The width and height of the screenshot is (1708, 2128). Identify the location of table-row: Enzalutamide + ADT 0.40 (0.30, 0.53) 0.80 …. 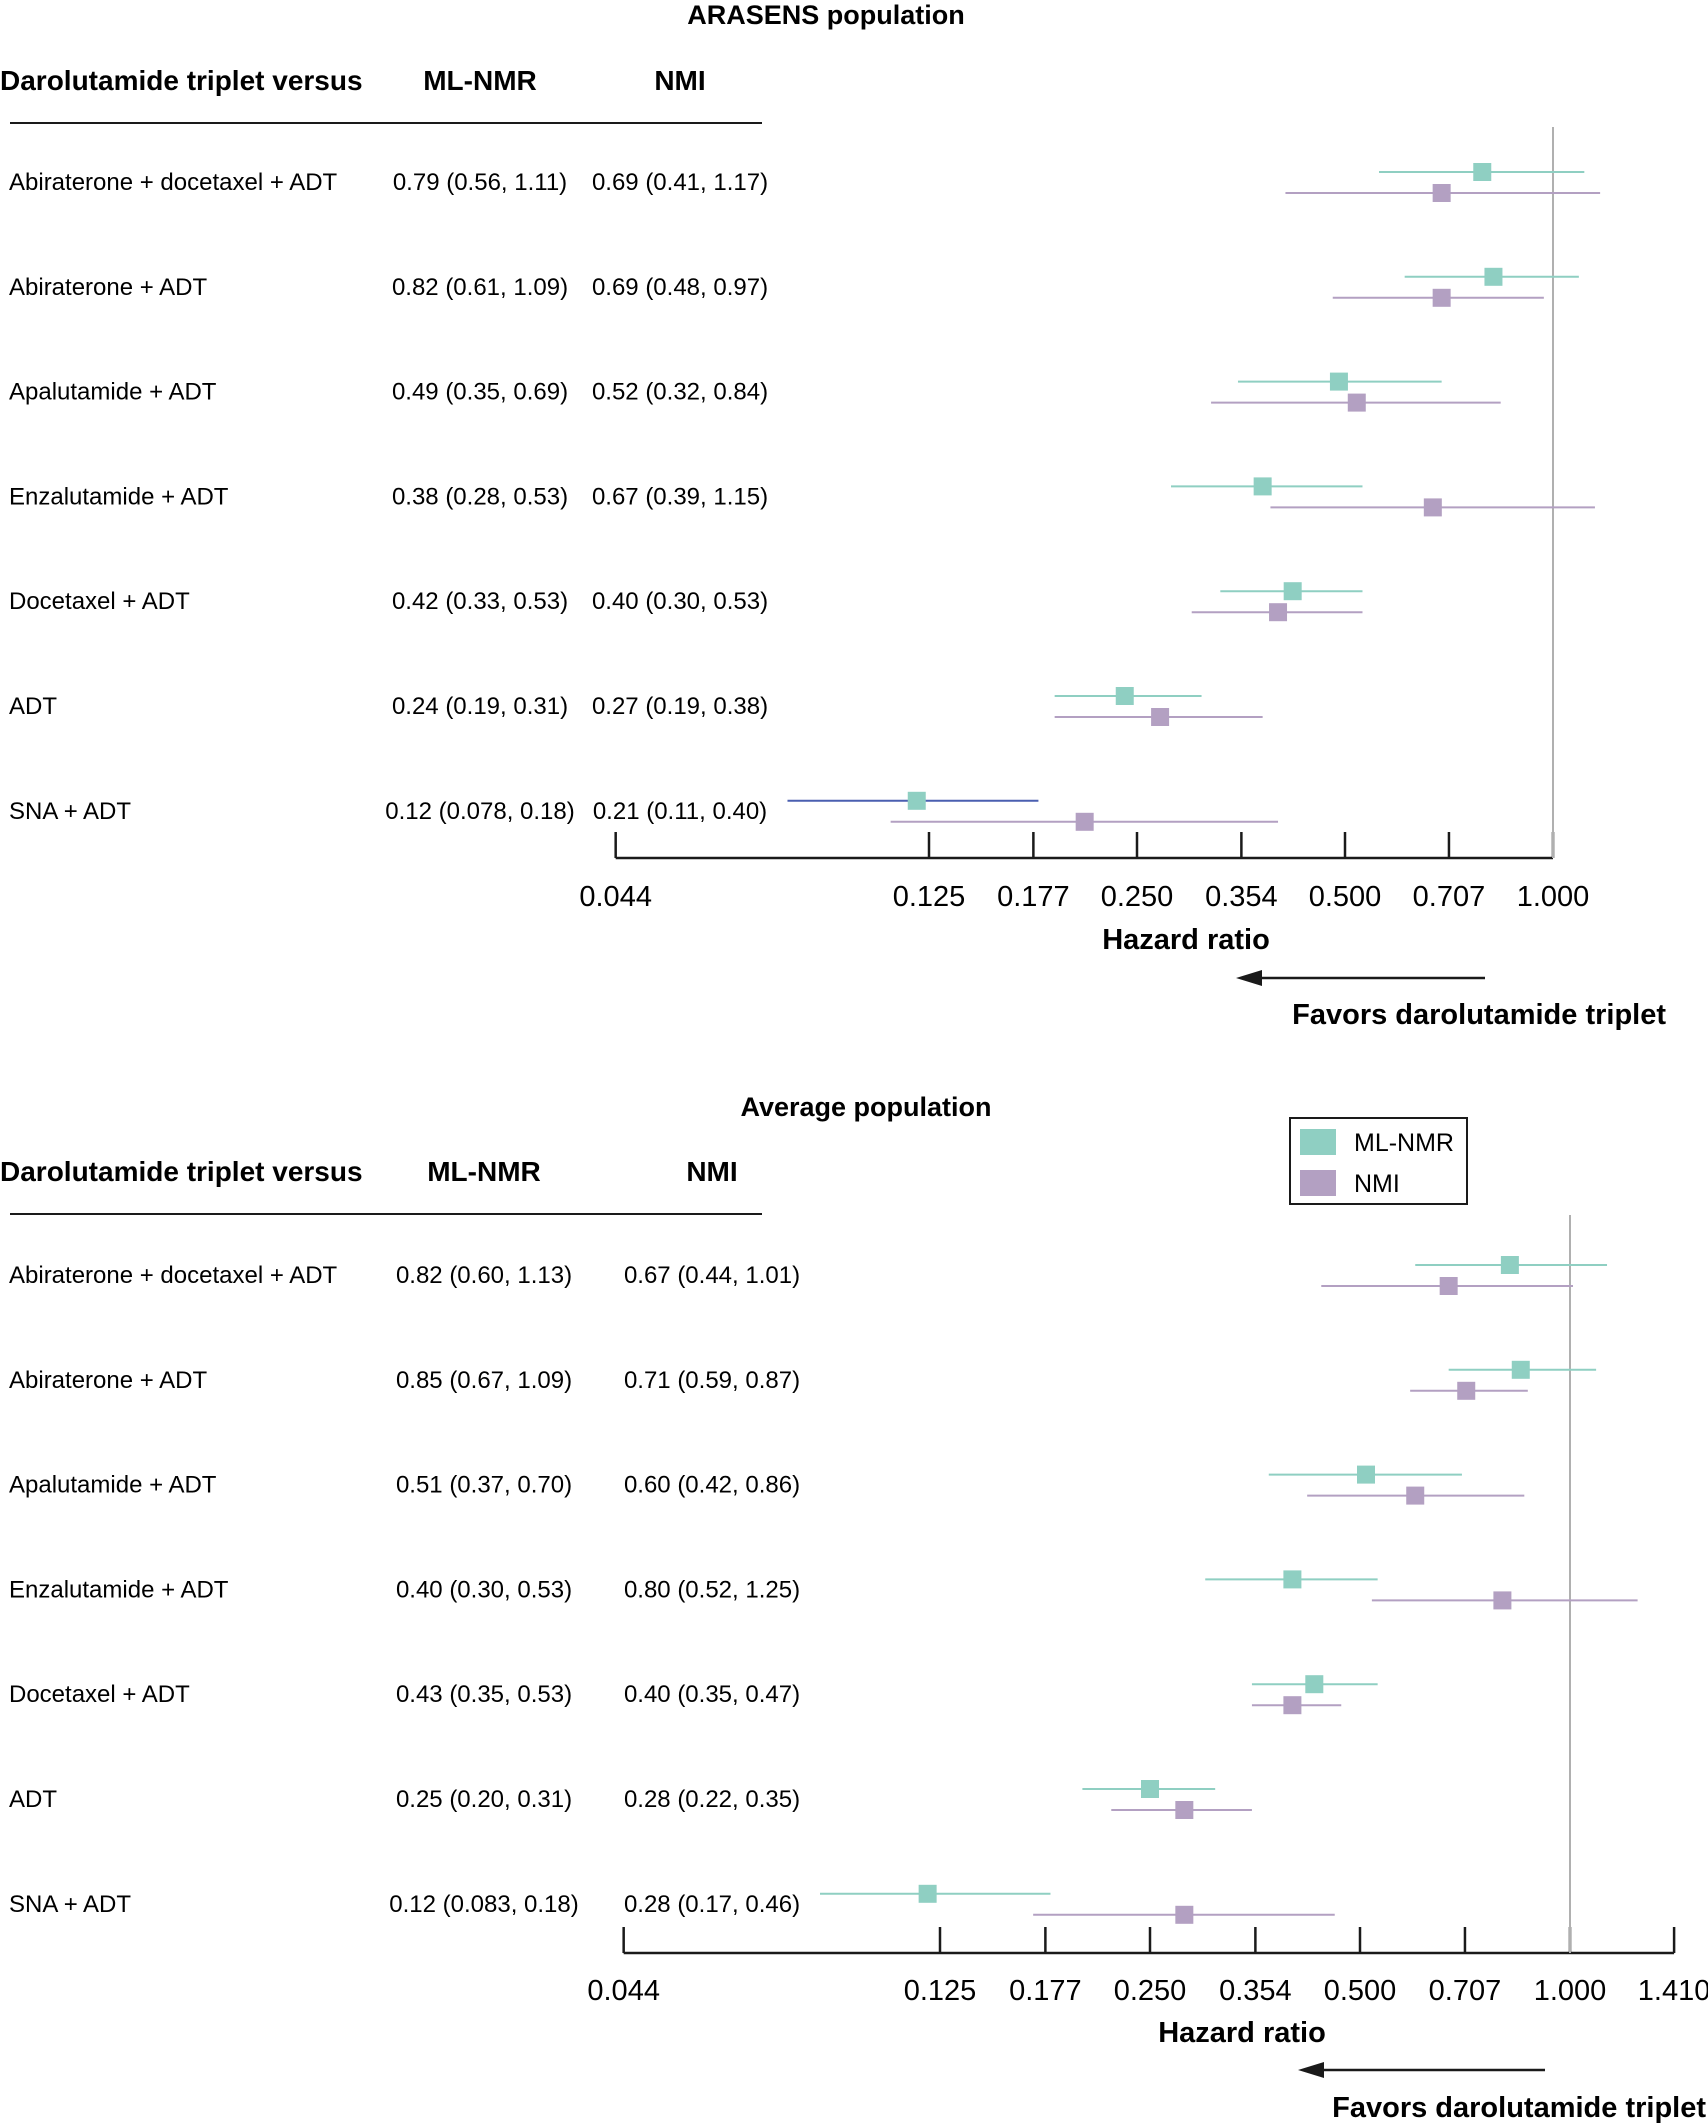
(404, 1589).